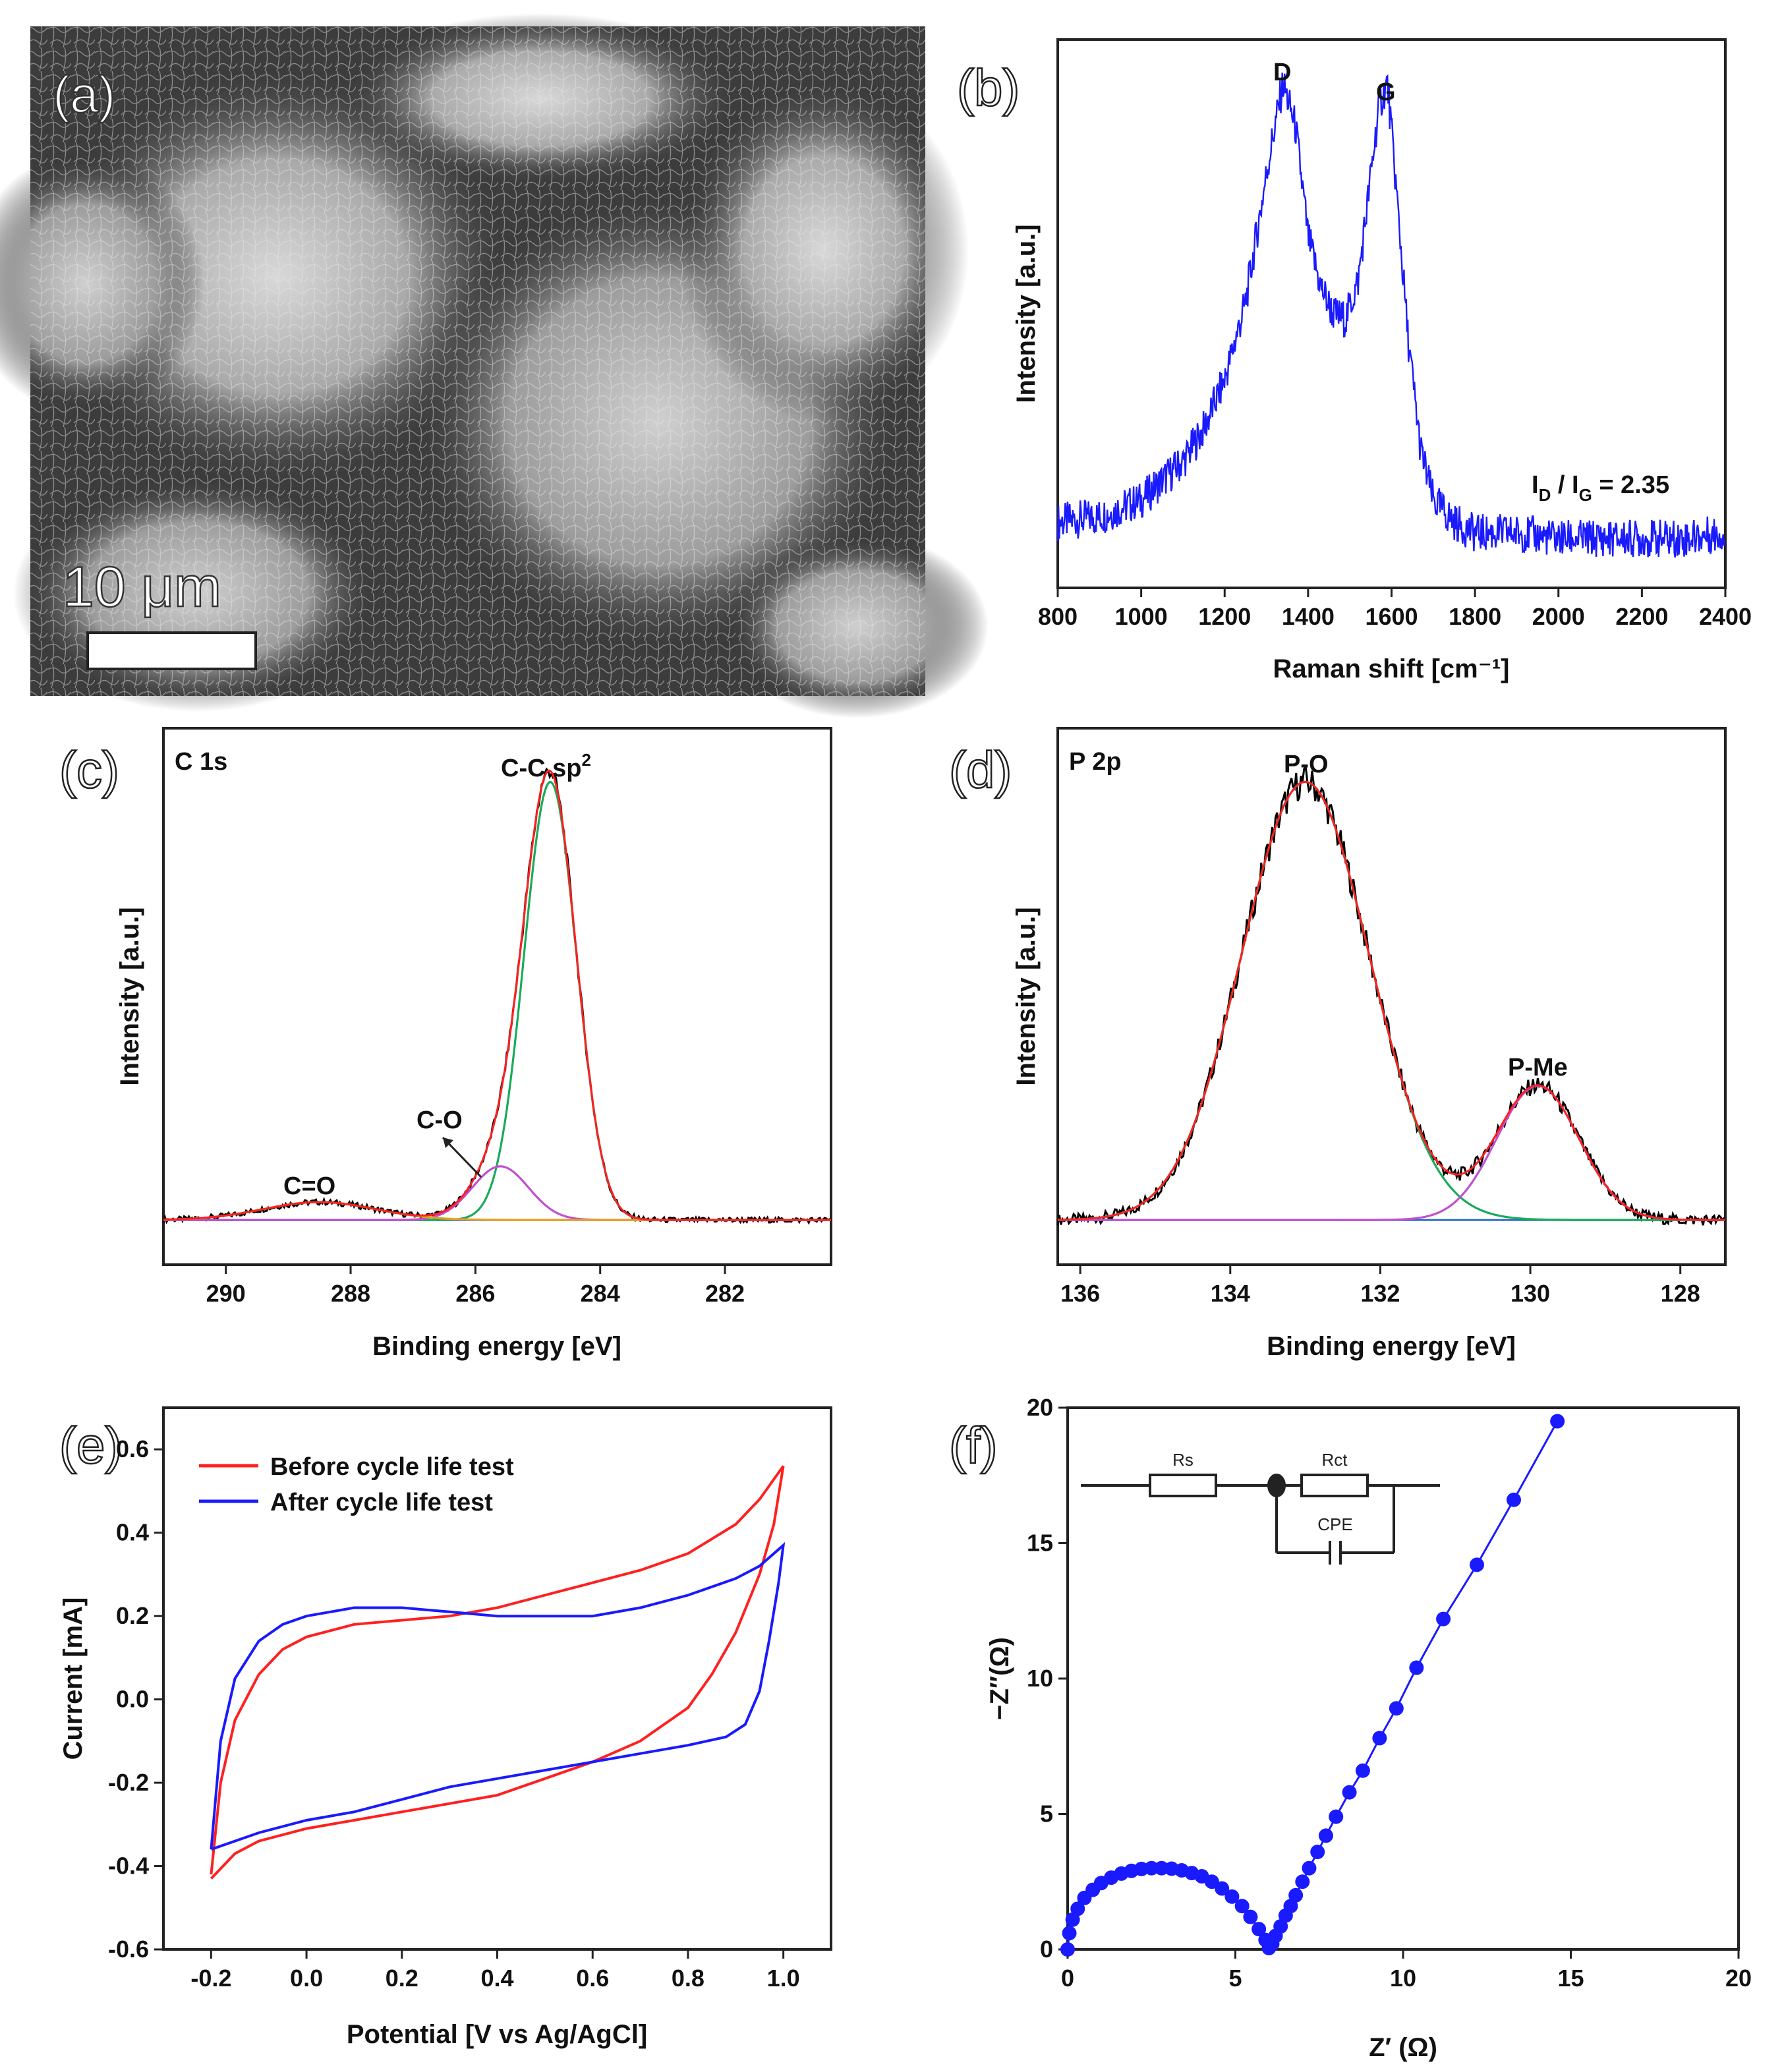 Image resolution: width=1784 pixels, height=2072 pixels. What do you see at coordinates (128, 1949) in the screenshot?
I see `y-tick-label: -0.6` at bounding box center [128, 1949].